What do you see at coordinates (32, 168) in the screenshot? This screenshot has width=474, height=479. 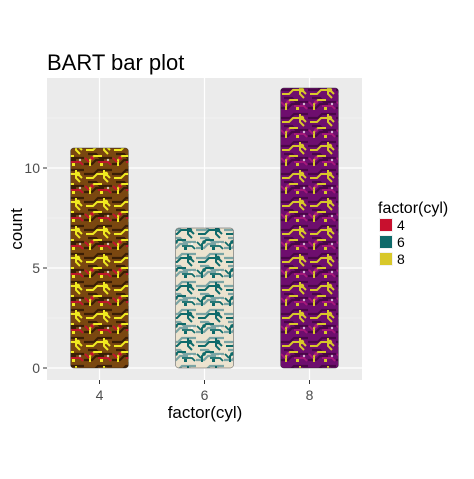 I see `y-tick-label: 10` at bounding box center [32, 168].